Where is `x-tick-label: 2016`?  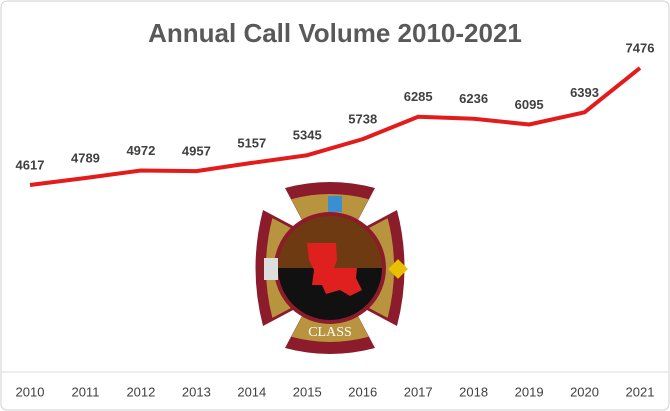
x-tick-label: 2016 is located at coordinates (362, 391).